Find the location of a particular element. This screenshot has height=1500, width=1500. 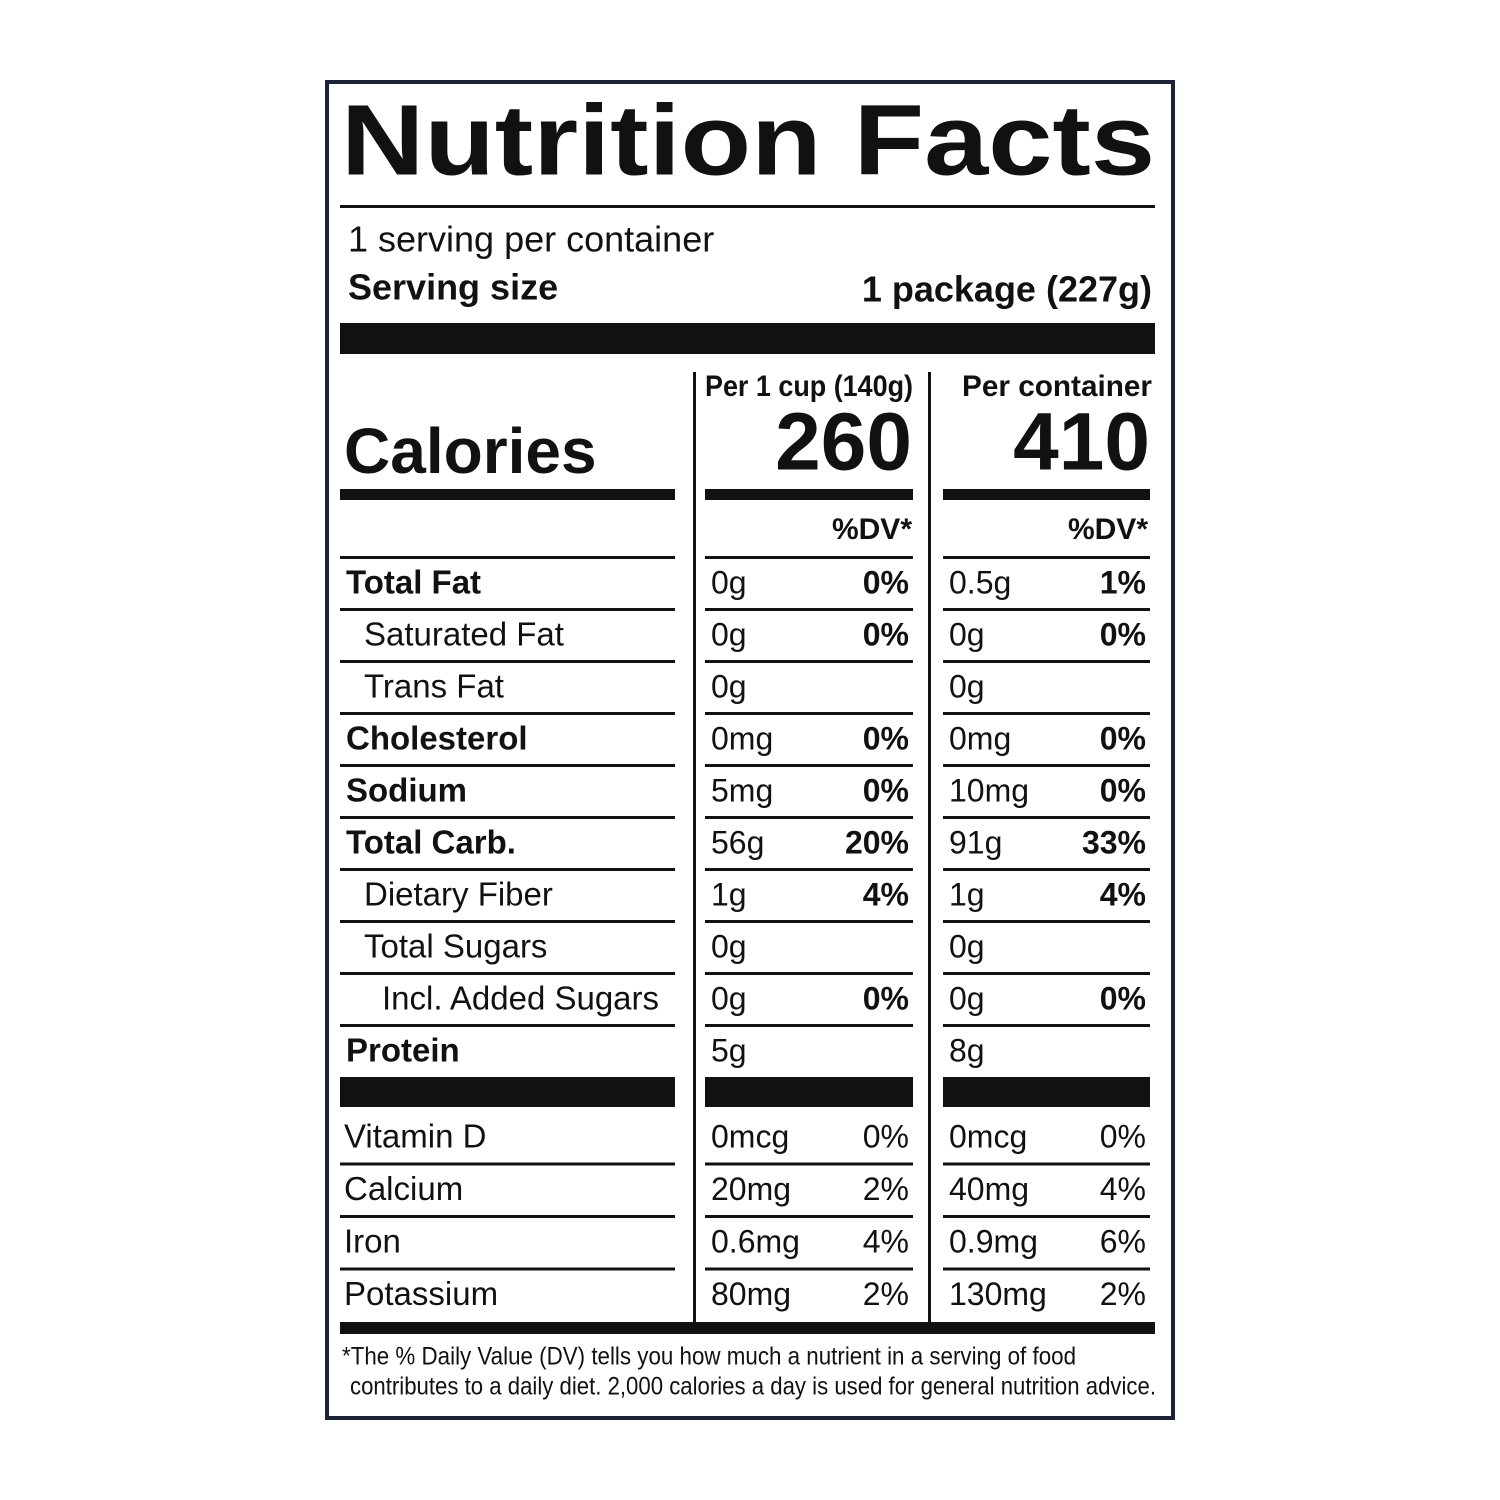

column-header: Per 1 cup (140g) is located at coordinates (809, 386).